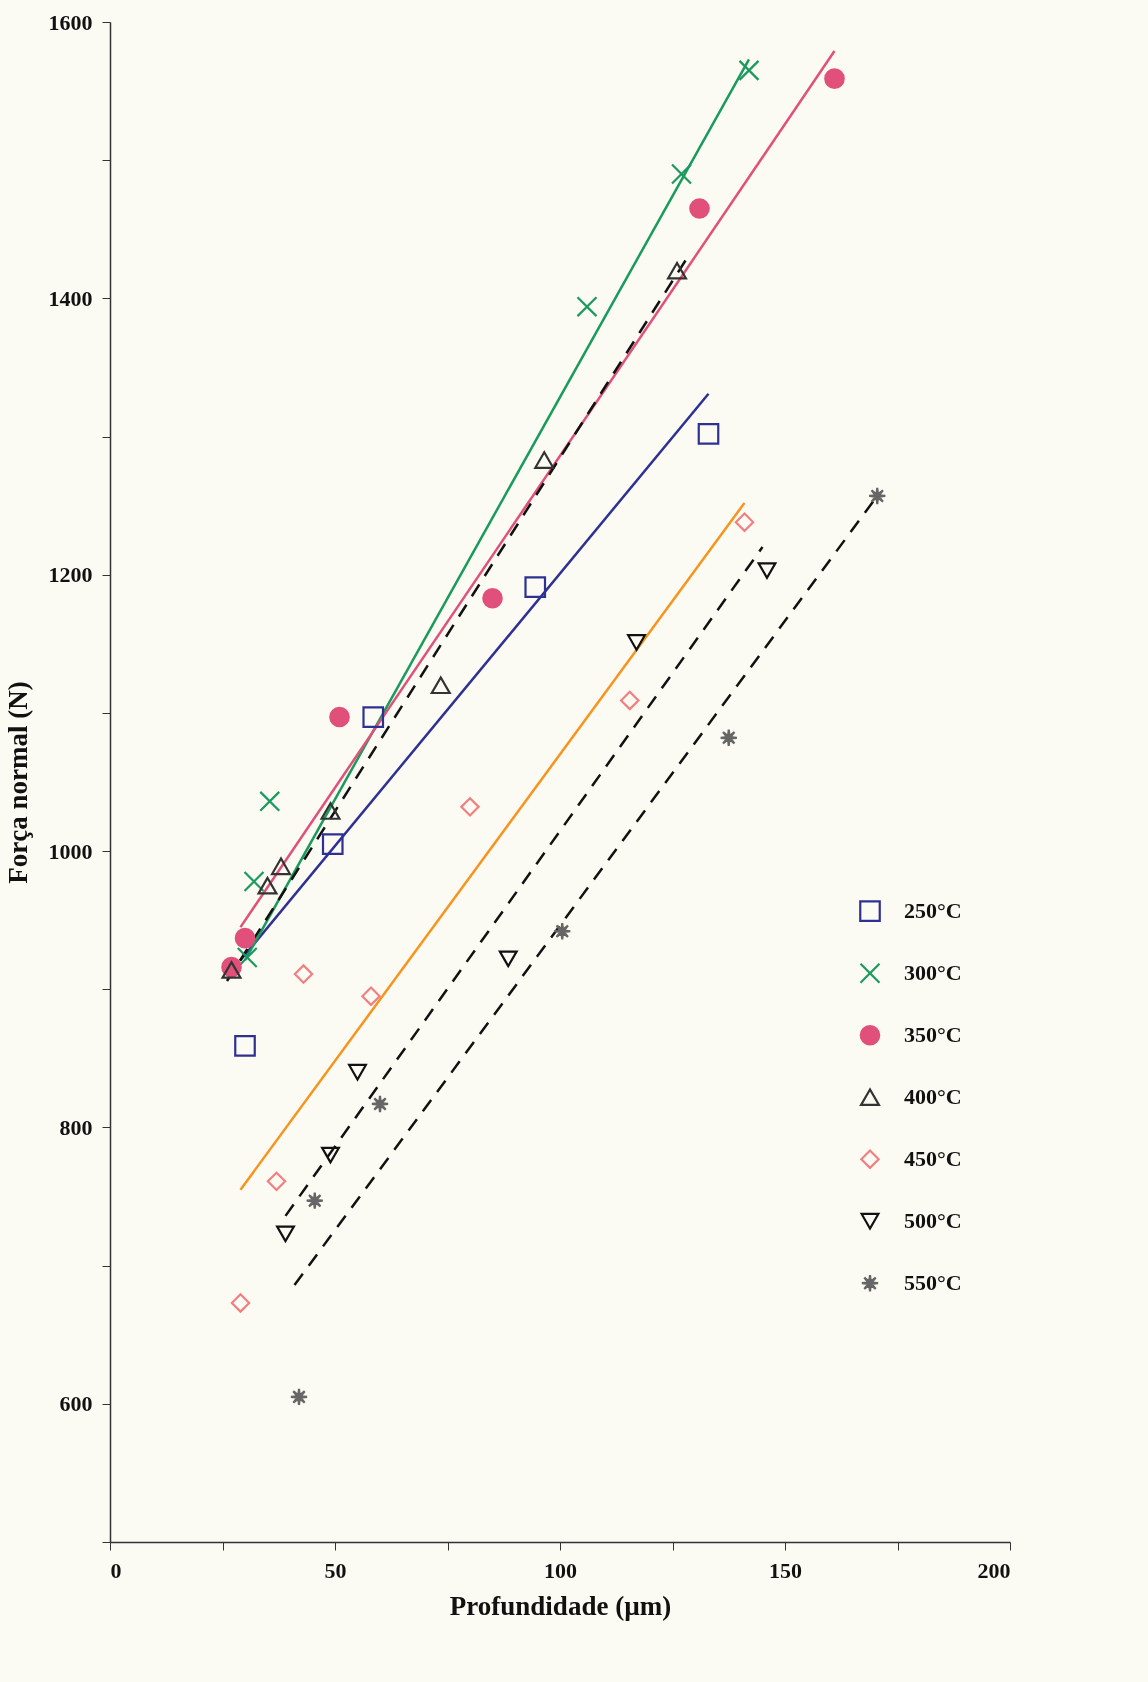  What do you see at coordinates (933, 1221) in the screenshot?
I see `legend-label: 500°C` at bounding box center [933, 1221].